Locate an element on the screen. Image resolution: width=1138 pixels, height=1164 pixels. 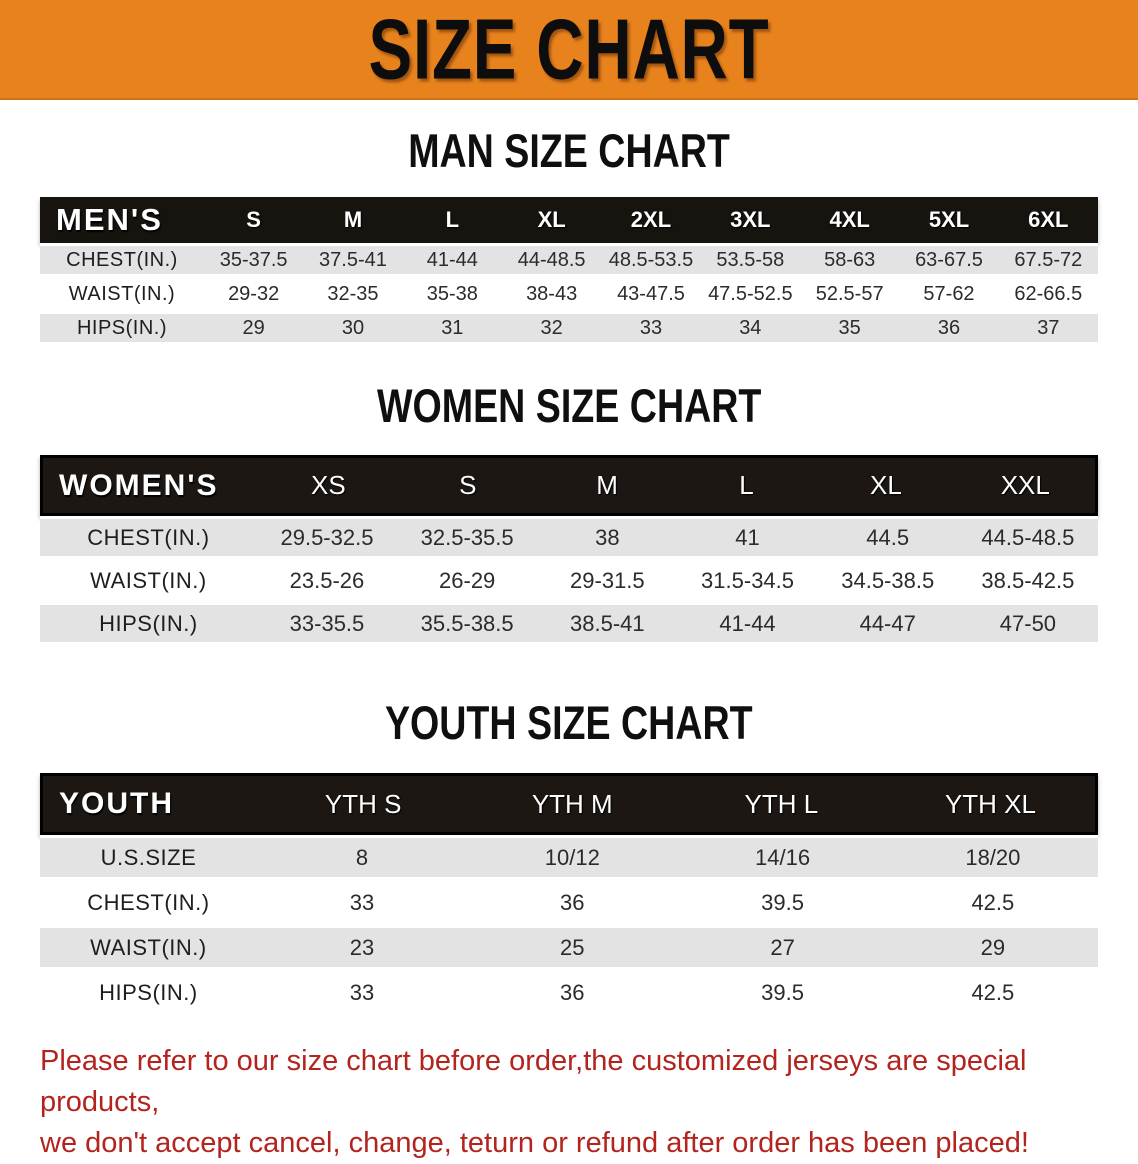
table-row: U.S.SIZE 8 10/12 14/16 18/20 is located at coordinates (569, 857).